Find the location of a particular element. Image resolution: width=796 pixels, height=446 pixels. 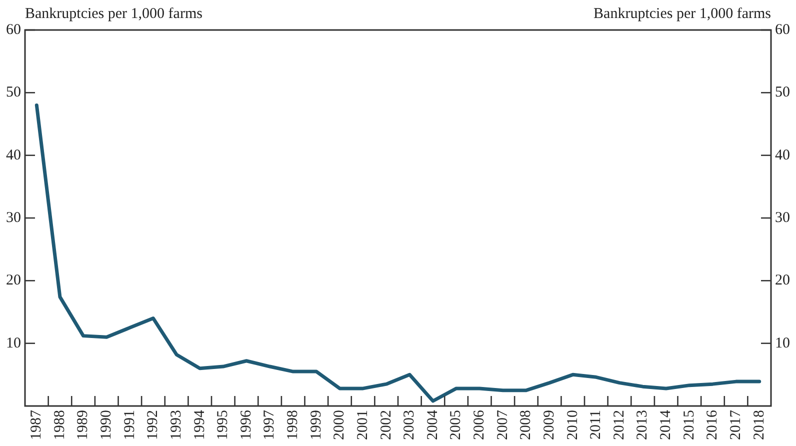

x-tick-label: 2013 is located at coordinates (642, 425).